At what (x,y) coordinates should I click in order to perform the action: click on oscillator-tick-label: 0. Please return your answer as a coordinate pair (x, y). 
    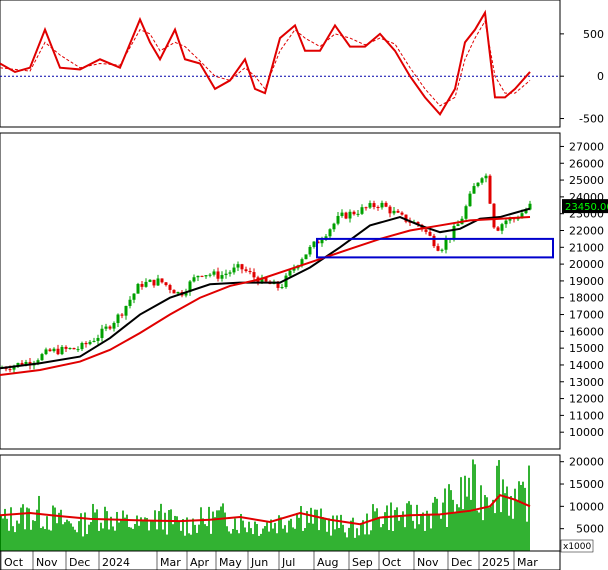
    Looking at the image, I should click on (600, 76).